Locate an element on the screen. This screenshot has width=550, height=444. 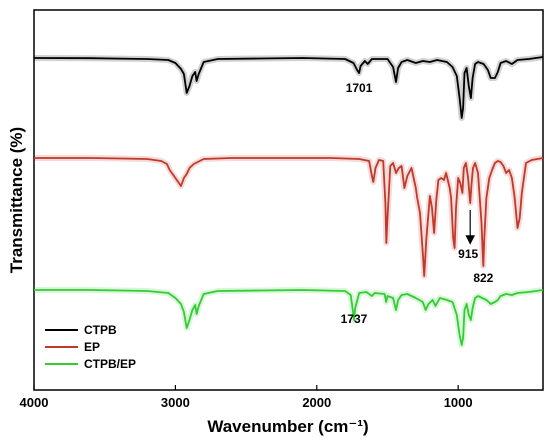
x-tick-label-3000: 3000 is located at coordinates (175, 402).